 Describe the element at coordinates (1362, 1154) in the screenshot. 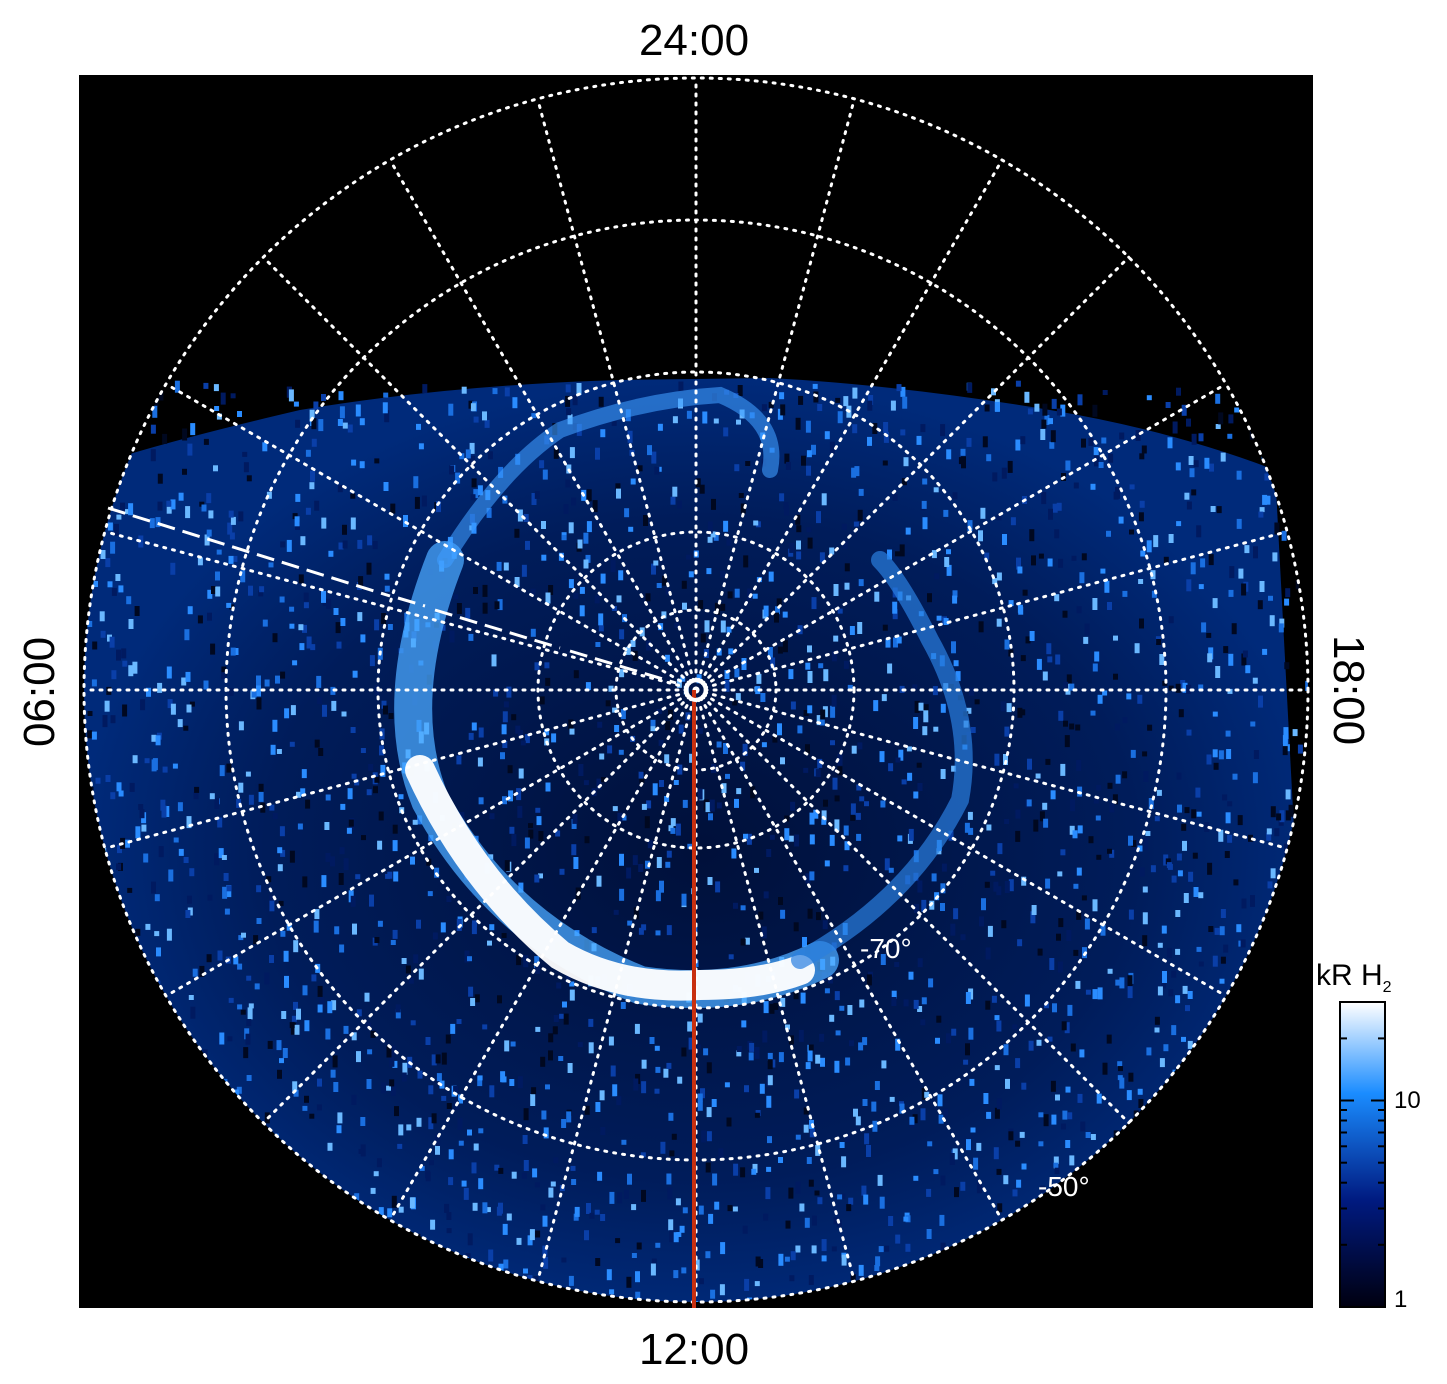

I see `colorbar-scale` at that location.